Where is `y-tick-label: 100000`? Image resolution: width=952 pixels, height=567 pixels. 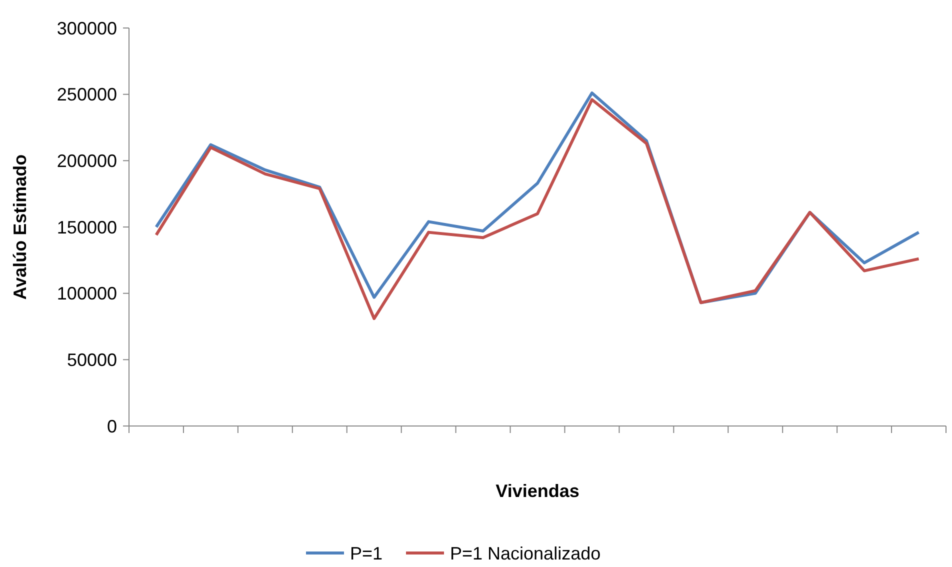 y-tick-label: 100000 is located at coordinates (86, 294).